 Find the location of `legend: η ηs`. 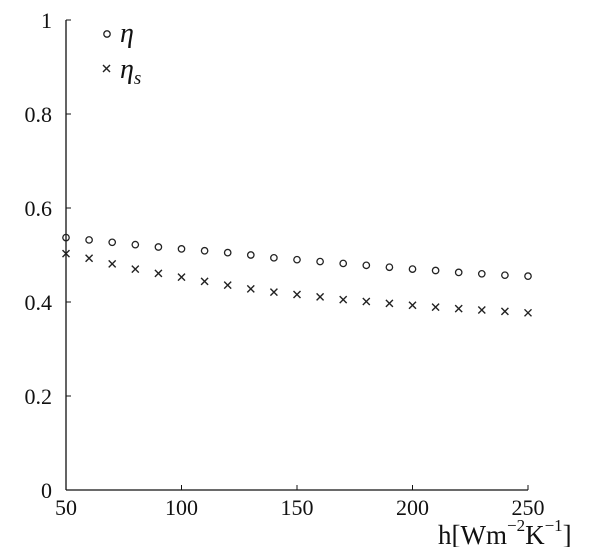

legend: η ηs is located at coordinates (121, 53).